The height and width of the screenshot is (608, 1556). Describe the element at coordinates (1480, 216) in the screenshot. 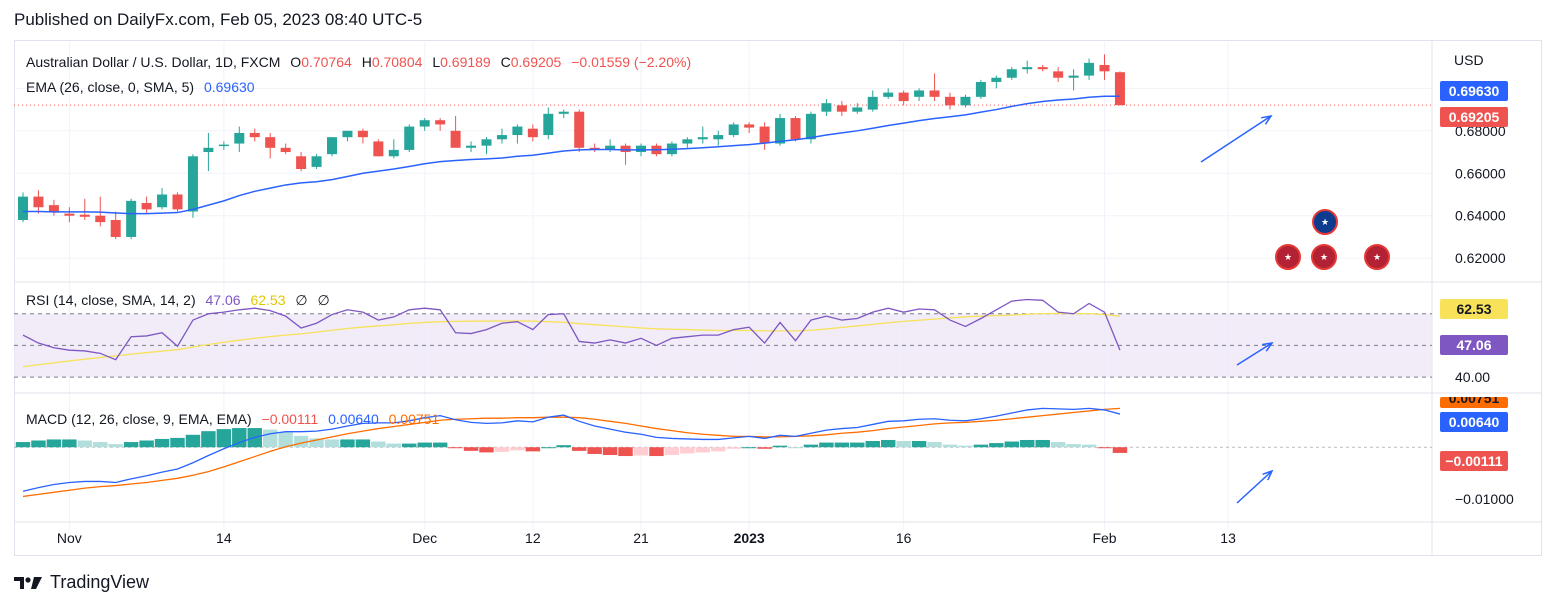

I see `price-tick-label: 0.64000` at that location.